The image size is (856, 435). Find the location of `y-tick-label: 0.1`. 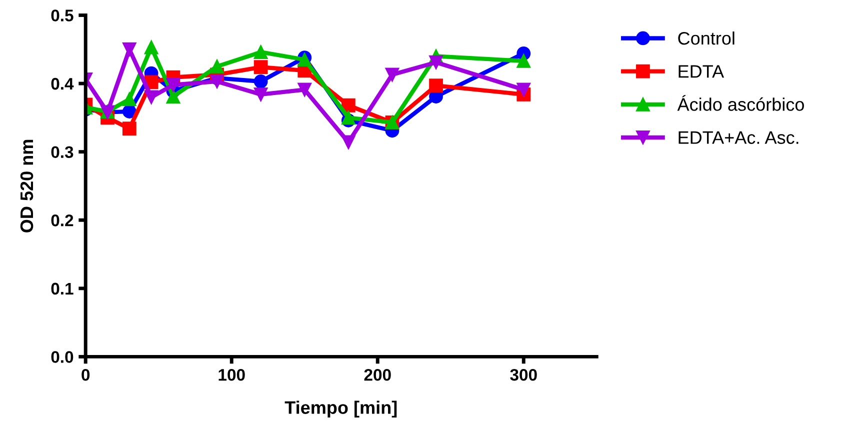

y-tick-label: 0.1 is located at coordinates (62, 288).